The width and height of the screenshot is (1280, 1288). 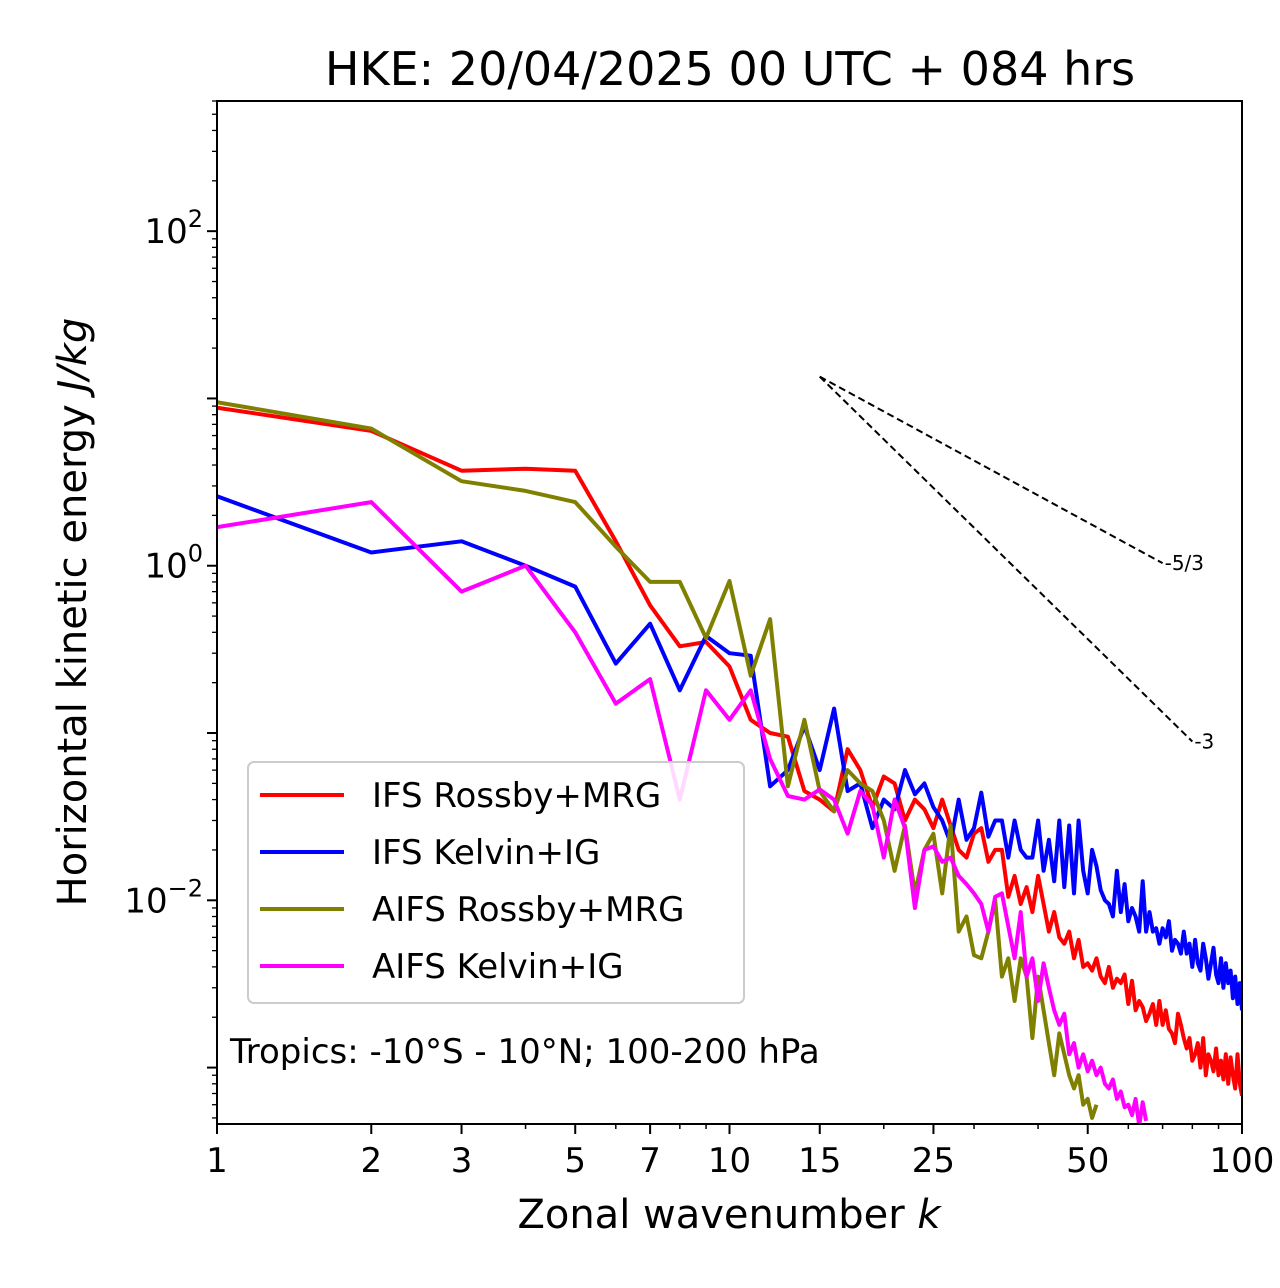 I want to click on x-tick-label: 25, so click(x=933, y=1161).